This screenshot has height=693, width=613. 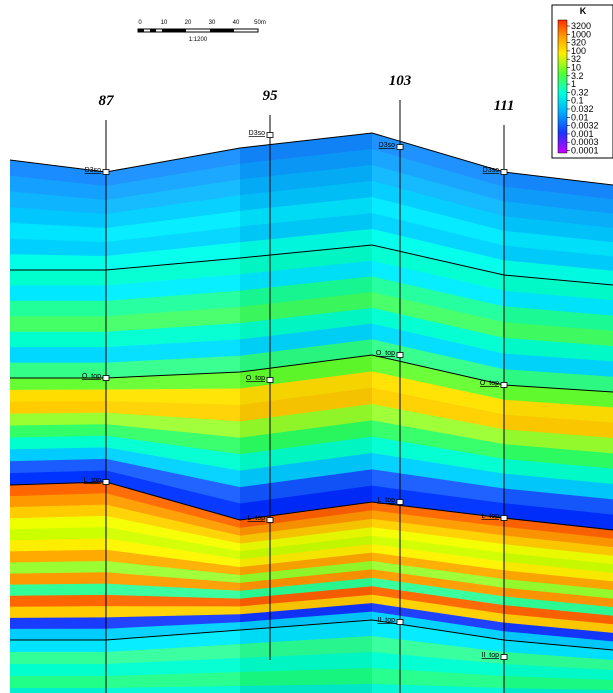 I want to click on well-name: 95, so click(x=271, y=96).